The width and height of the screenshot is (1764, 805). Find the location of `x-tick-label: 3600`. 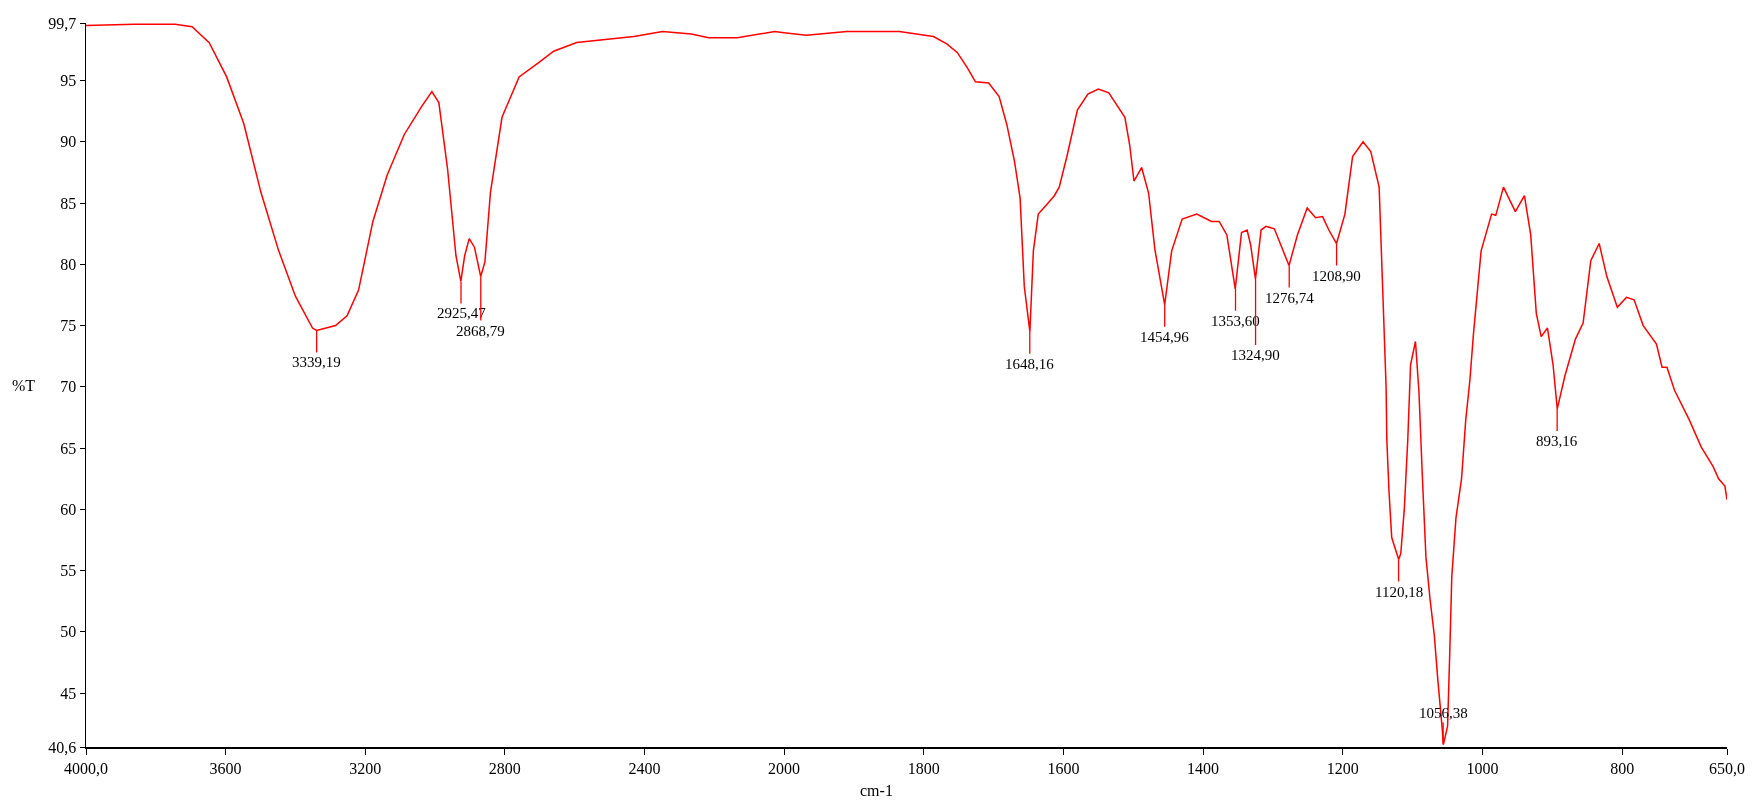

x-tick-label: 3600 is located at coordinates (225, 768).